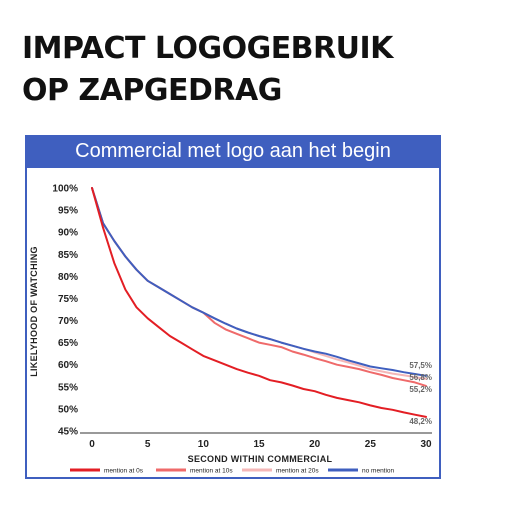 This screenshot has height=532, width=506. What do you see at coordinates (260, 459) in the screenshot?
I see `x-axis-title: SECOND WITHIN COMMERCIAL` at bounding box center [260, 459].